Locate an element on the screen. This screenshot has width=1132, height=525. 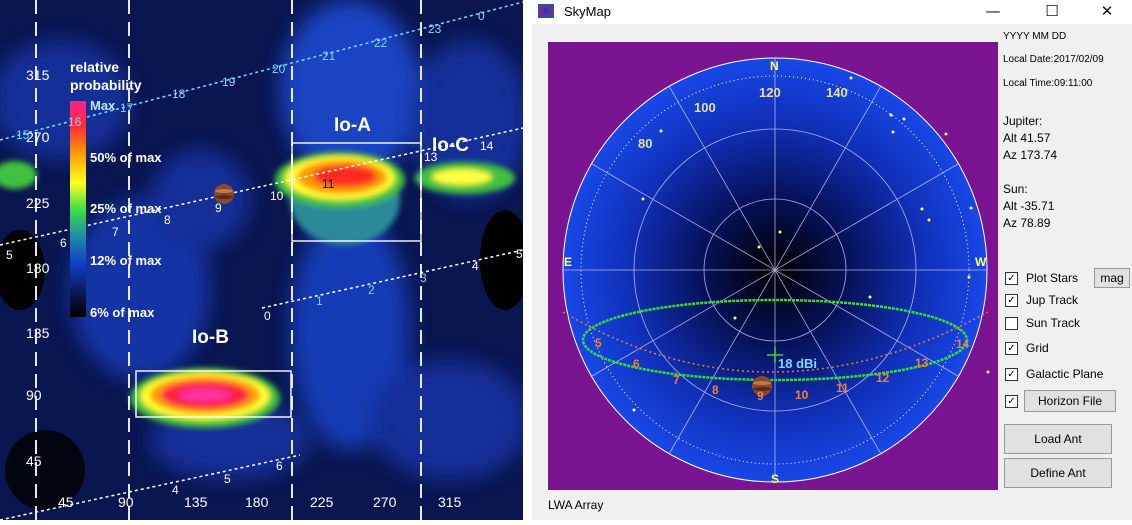
x-tick-135: 135 is located at coordinates (196, 502).